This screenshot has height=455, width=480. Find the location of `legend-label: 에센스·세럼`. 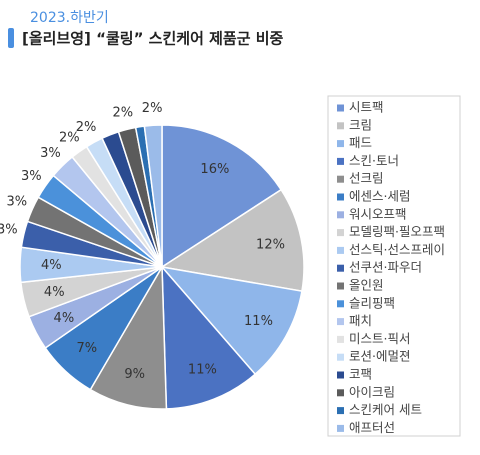

legend-label: 에센스·세럼 is located at coordinates (379, 196).